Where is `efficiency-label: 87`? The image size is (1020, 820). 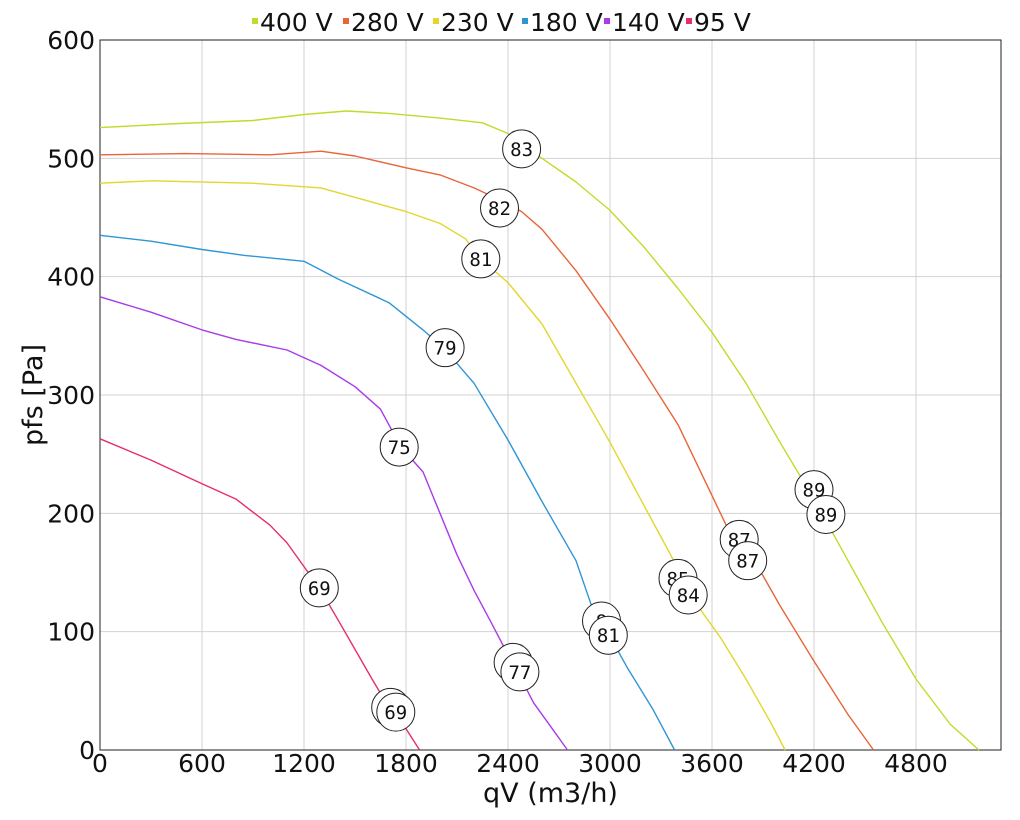 efficiency-label: 87 is located at coordinates (748, 561).